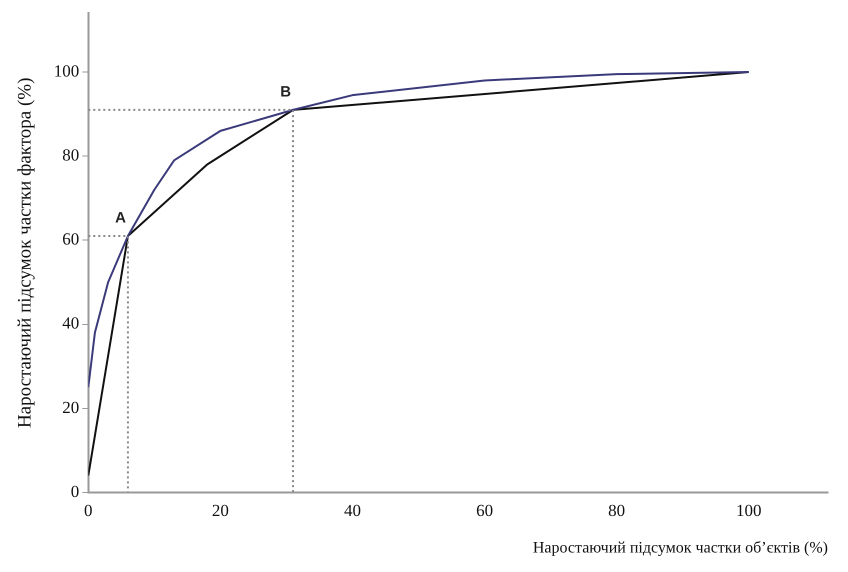 This screenshot has height=572, width=848. I want to click on y-tick-label: 20, so click(71, 407).